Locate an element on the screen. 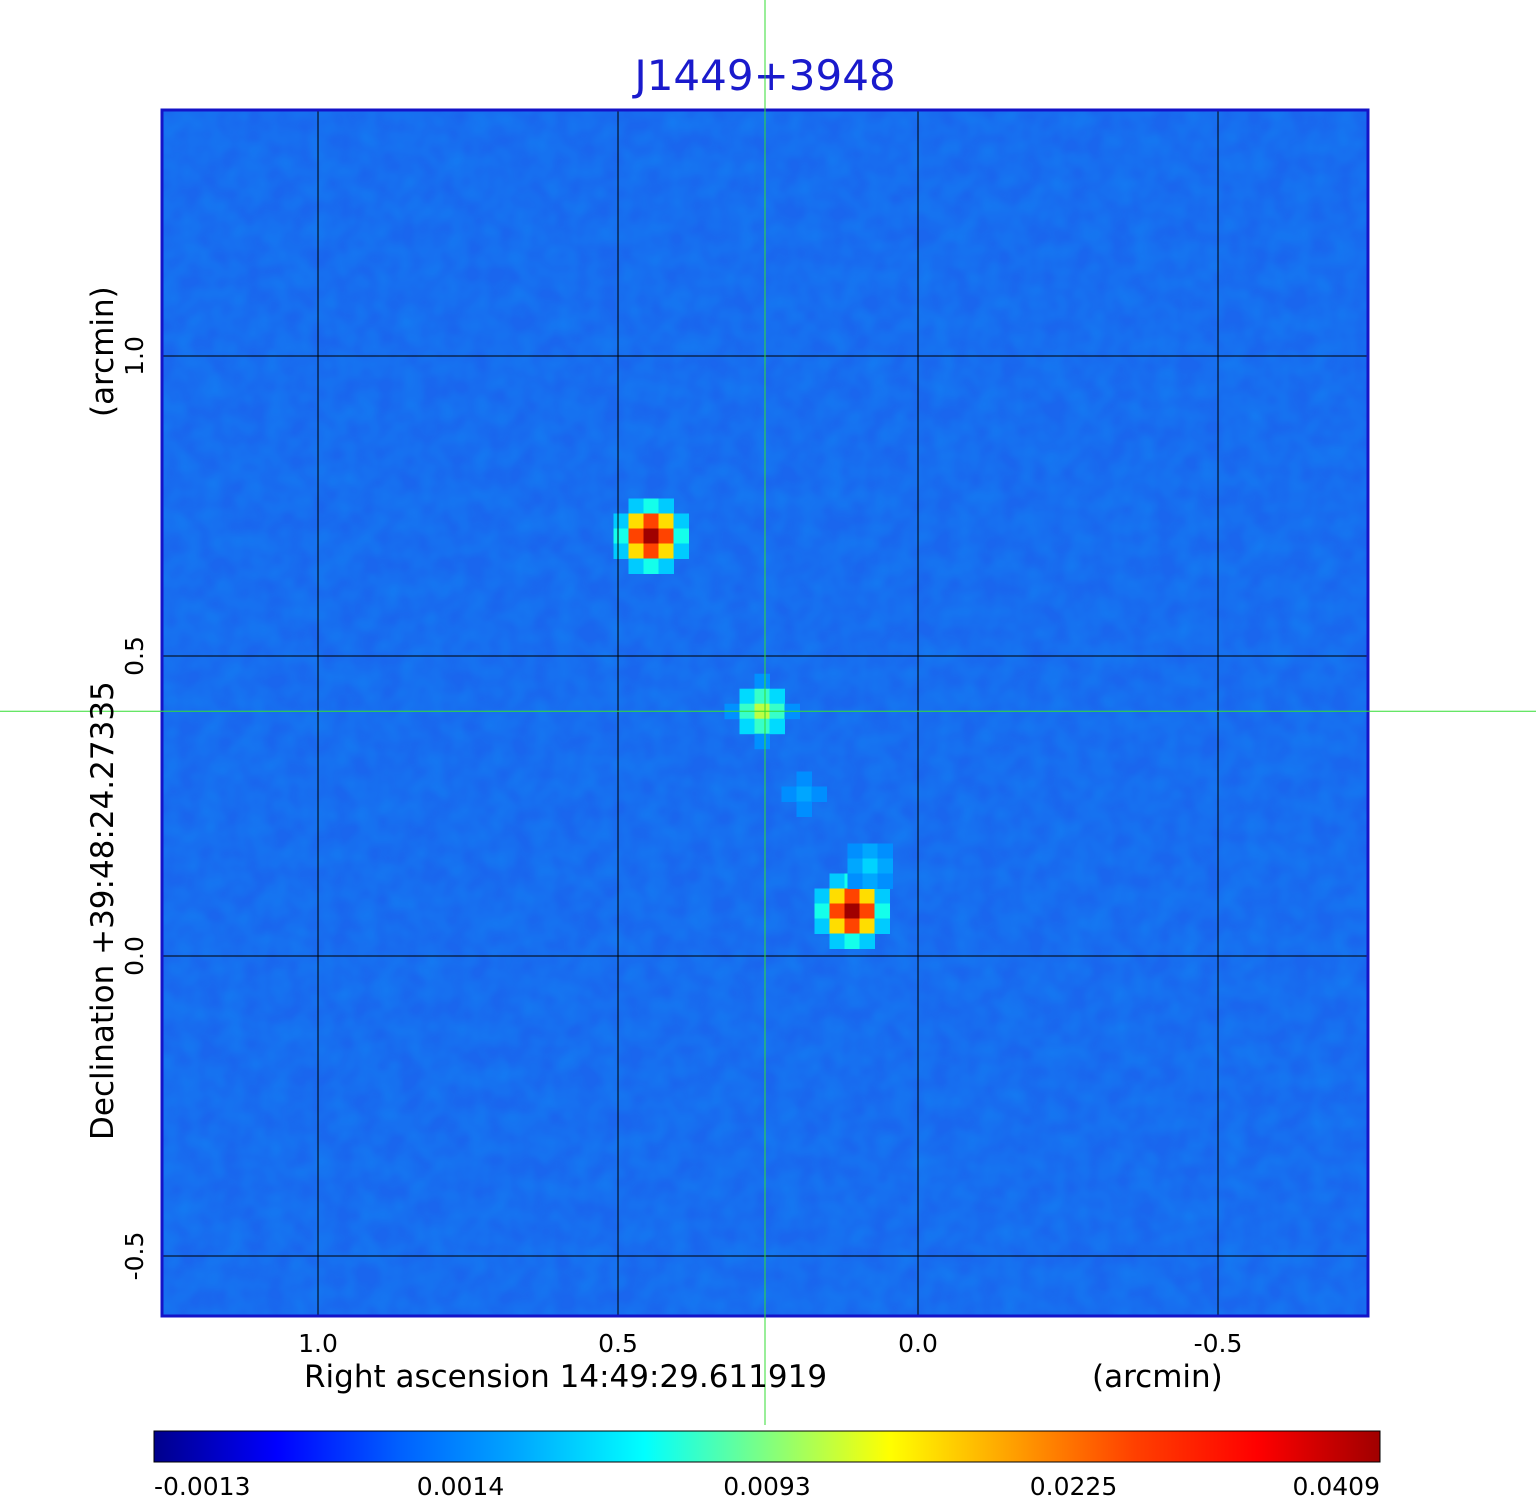  x-tick-label: 0.0 is located at coordinates (918, 1343).